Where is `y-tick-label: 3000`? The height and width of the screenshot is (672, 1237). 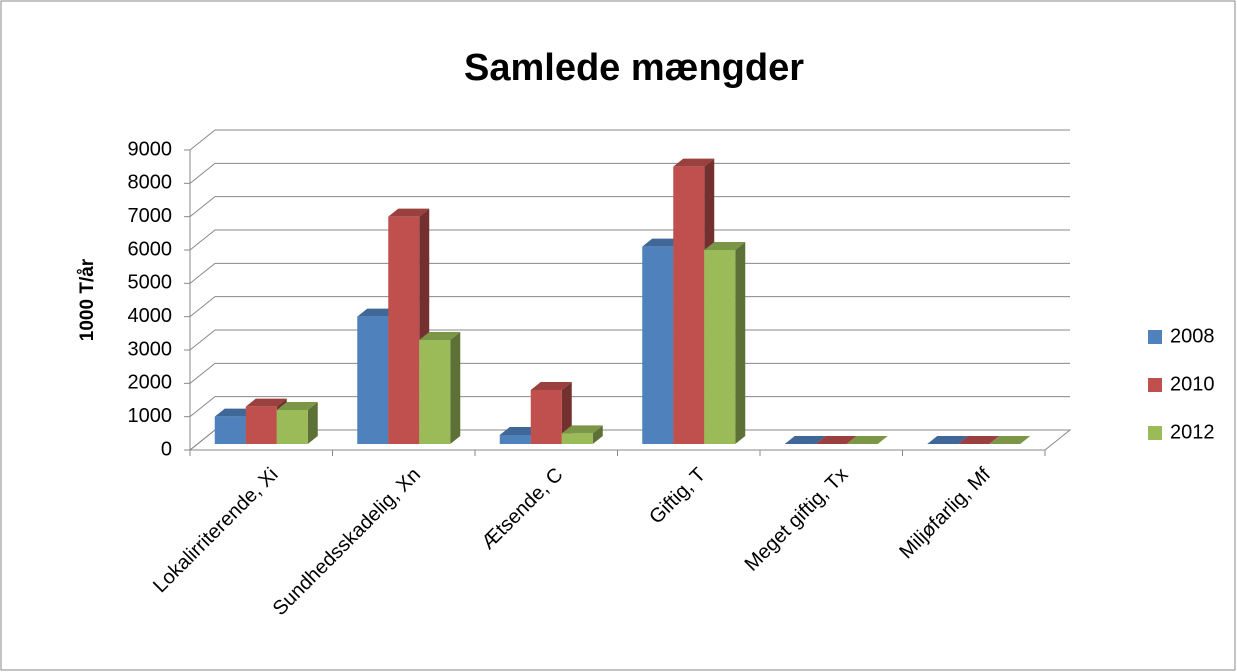 y-tick-label: 3000 is located at coordinates (150, 349).